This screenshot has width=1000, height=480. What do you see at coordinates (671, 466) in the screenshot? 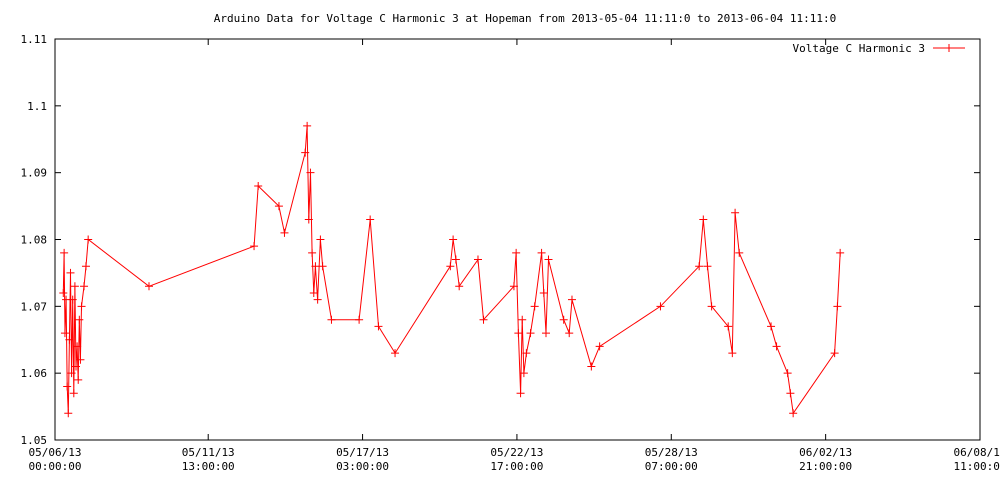
I see `x-tick-label-time: 07:00:00` at bounding box center [671, 466].